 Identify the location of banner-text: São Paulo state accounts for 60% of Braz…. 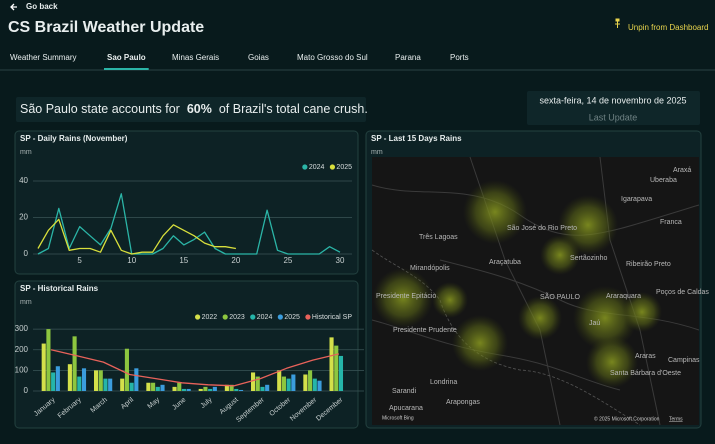
(194, 109).